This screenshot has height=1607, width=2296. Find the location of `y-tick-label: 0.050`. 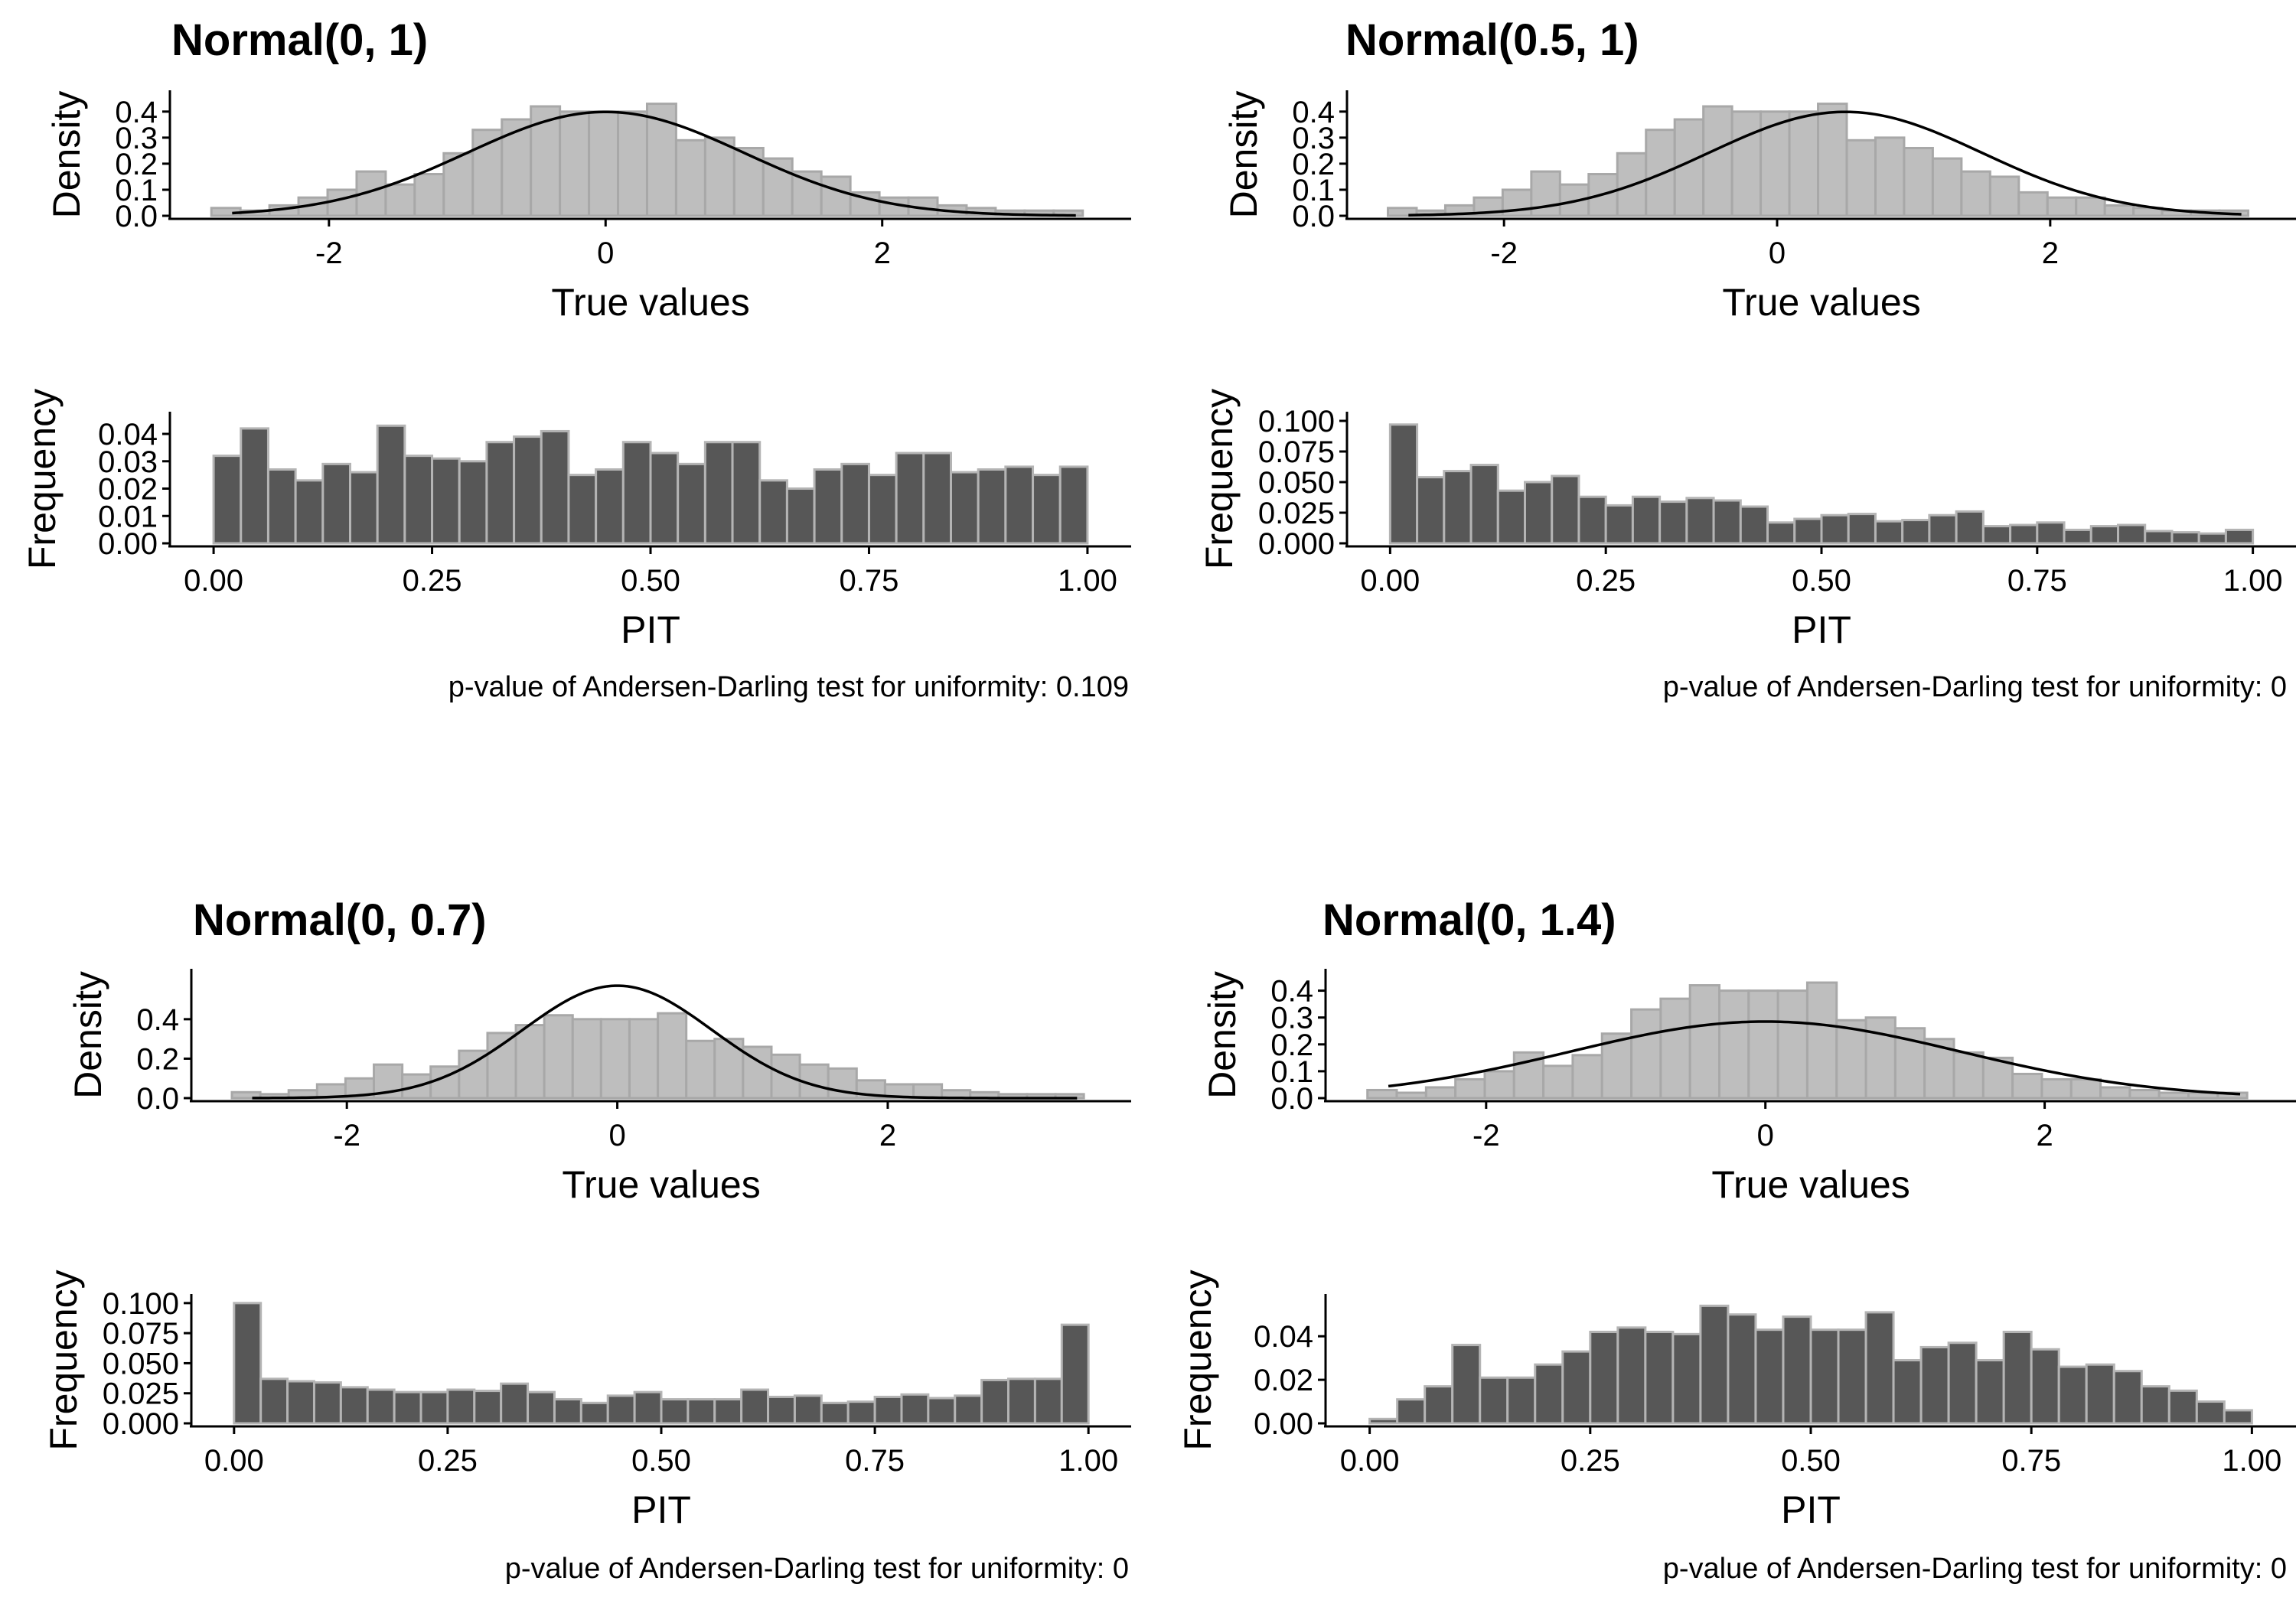

y-tick-label: 0.050 is located at coordinates (141, 1363).